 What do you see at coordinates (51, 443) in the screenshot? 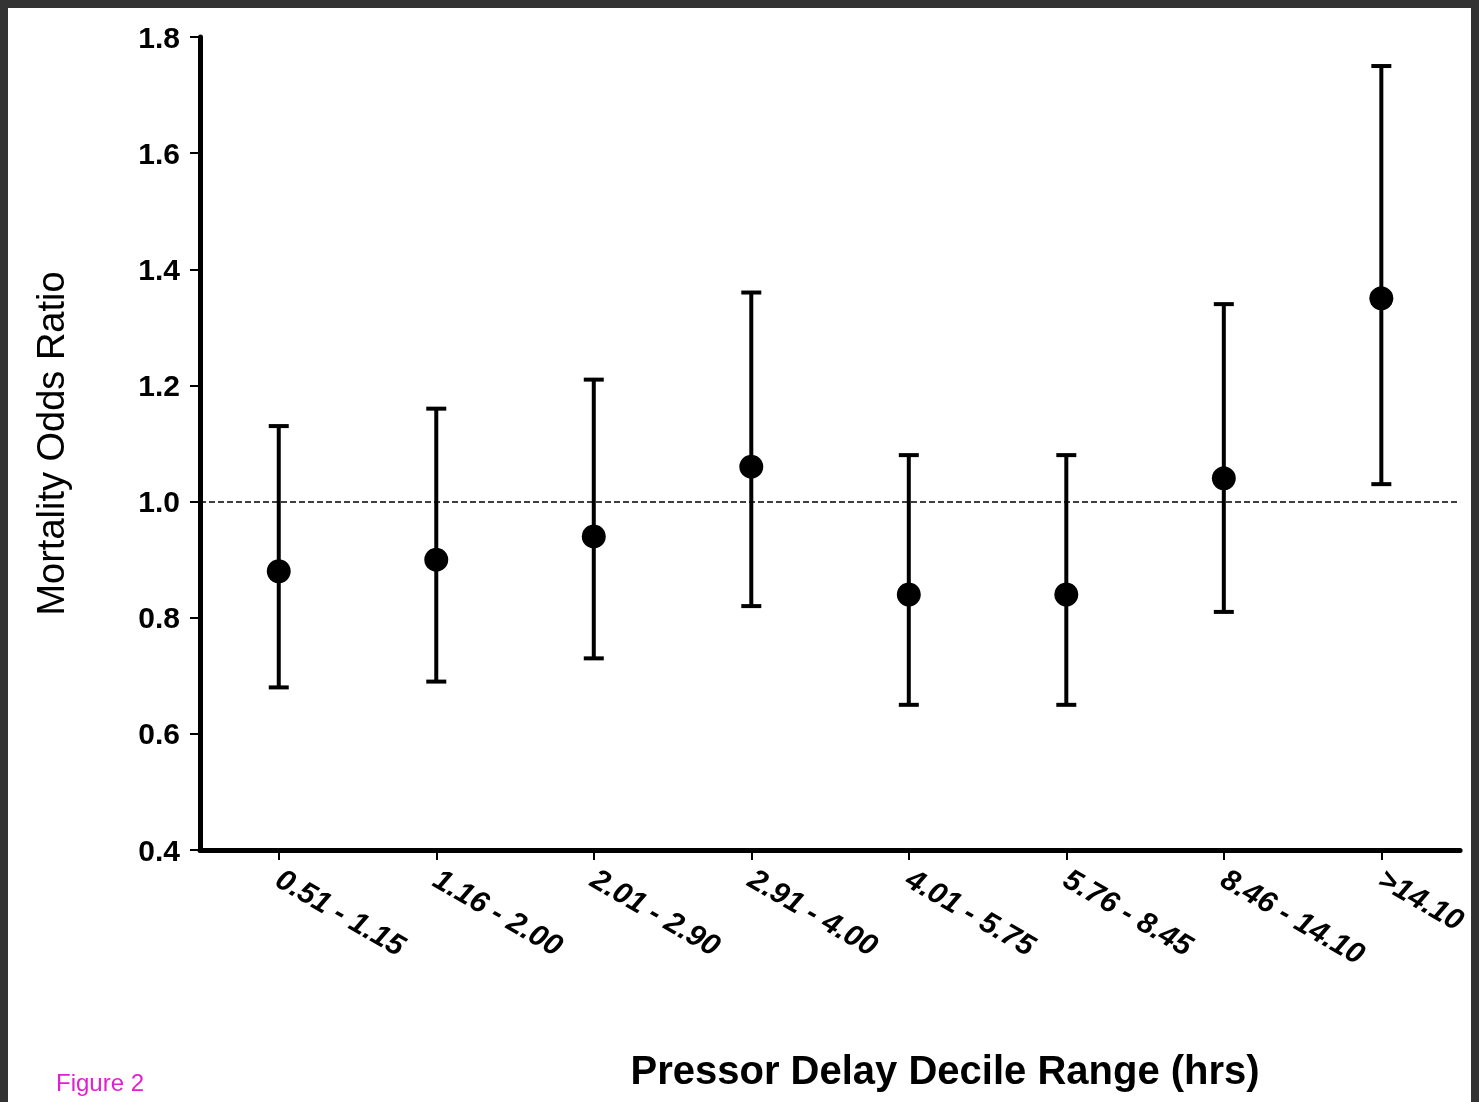
I see `y-axis-title: Mortality Odds Ratio` at bounding box center [51, 443].